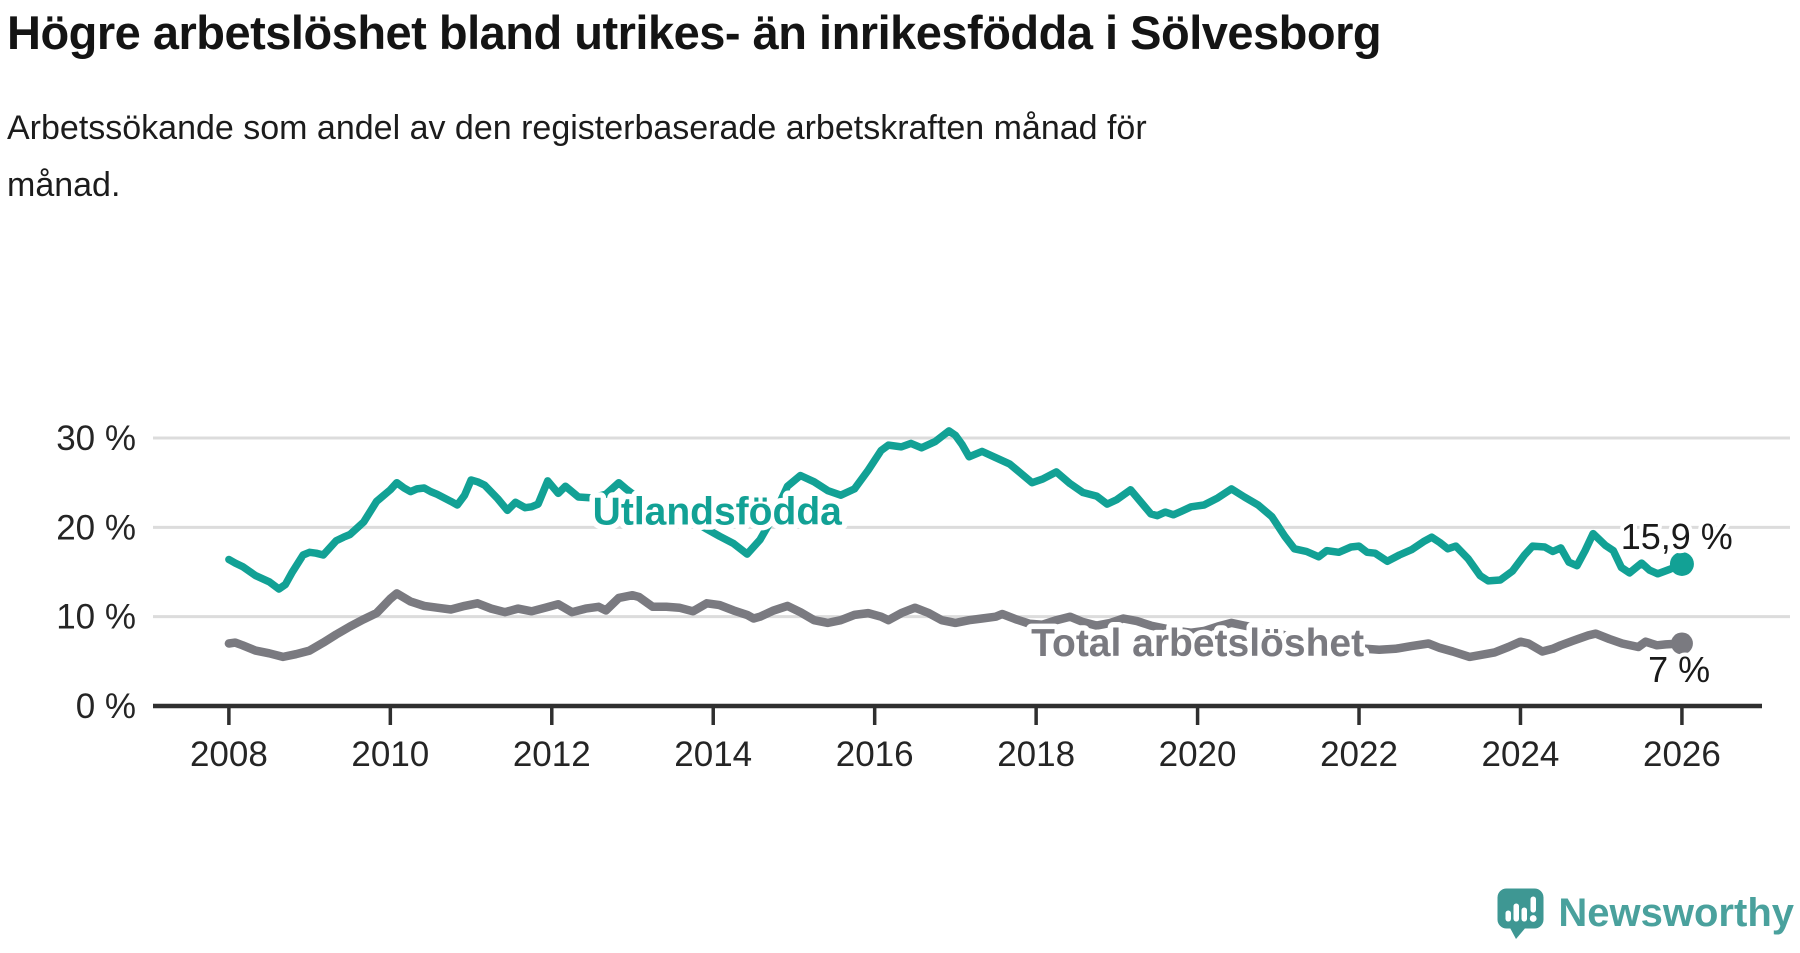 Image resolution: width=1800 pixels, height=953 pixels. What do you see at coordinates (1198, 754) in the screenshot?
I see `x-tick-label: 2020` at bounding box center [1198, 754].